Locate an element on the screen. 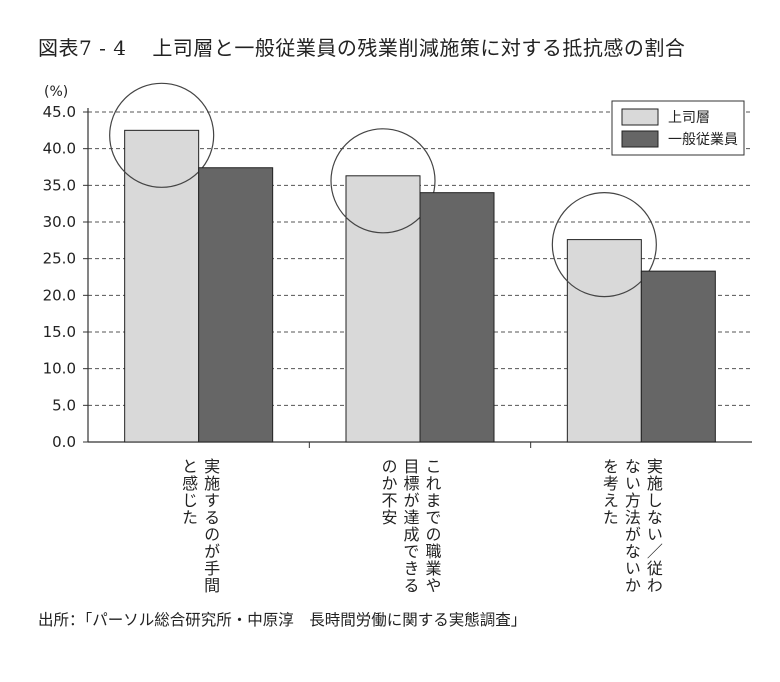 Image resolution: width=780 pixels, height=682 pixels. x-category-label: 実施しない／従わ is located at coordinates (653, 526).